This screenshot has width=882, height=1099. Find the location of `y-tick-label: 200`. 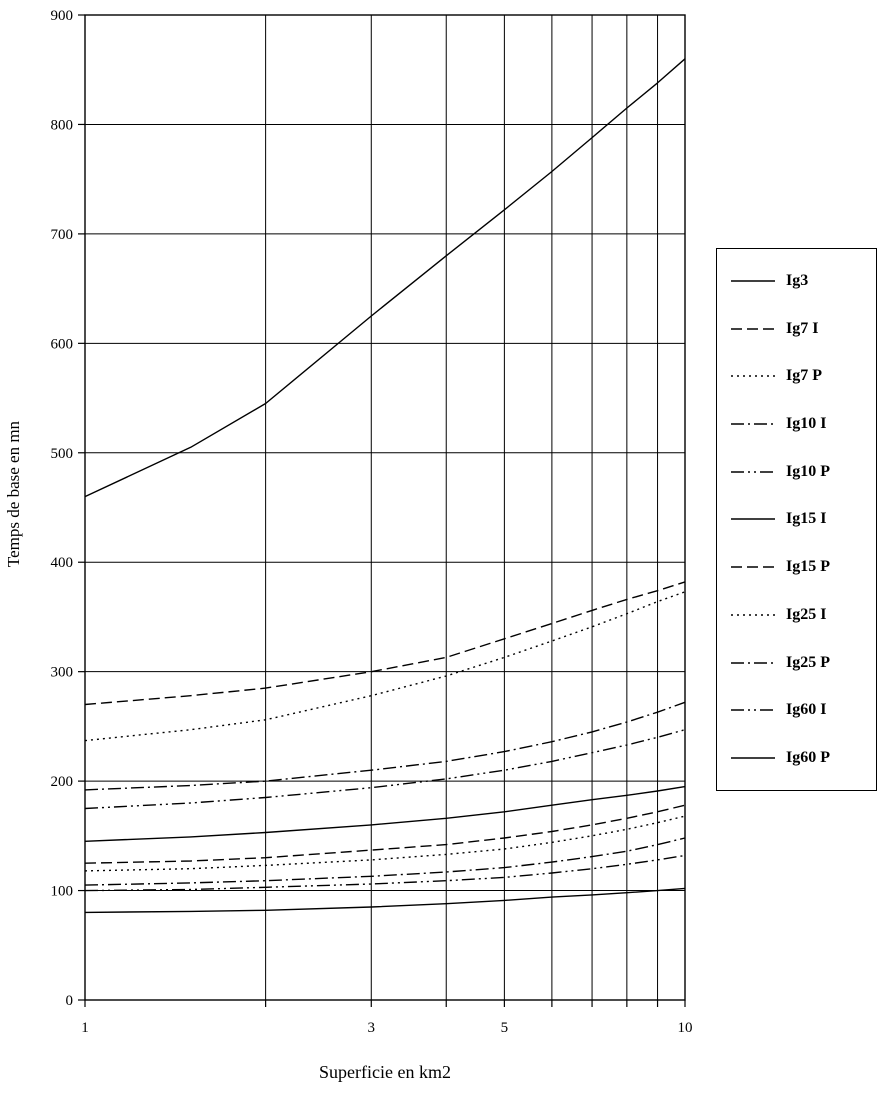

y-tick-label: 200 is located at coordinates (62, 782).